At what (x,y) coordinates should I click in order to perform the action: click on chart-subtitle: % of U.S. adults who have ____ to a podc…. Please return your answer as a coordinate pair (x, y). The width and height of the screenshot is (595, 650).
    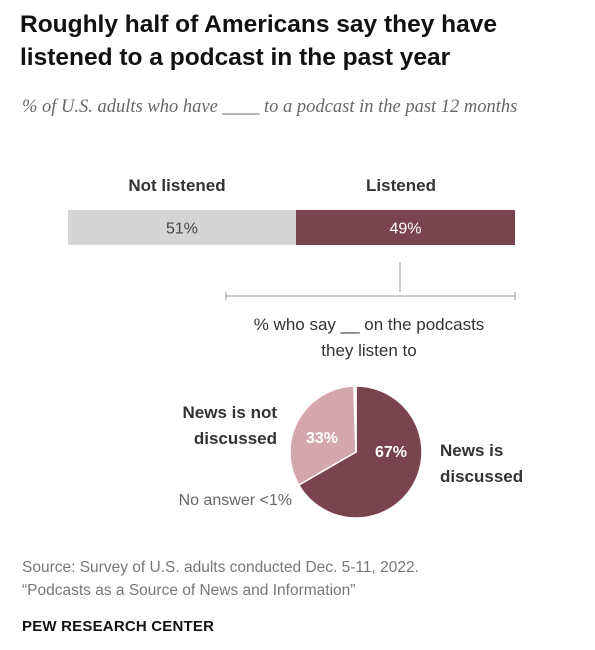
    Looking at the image, I should click on (270, 107).